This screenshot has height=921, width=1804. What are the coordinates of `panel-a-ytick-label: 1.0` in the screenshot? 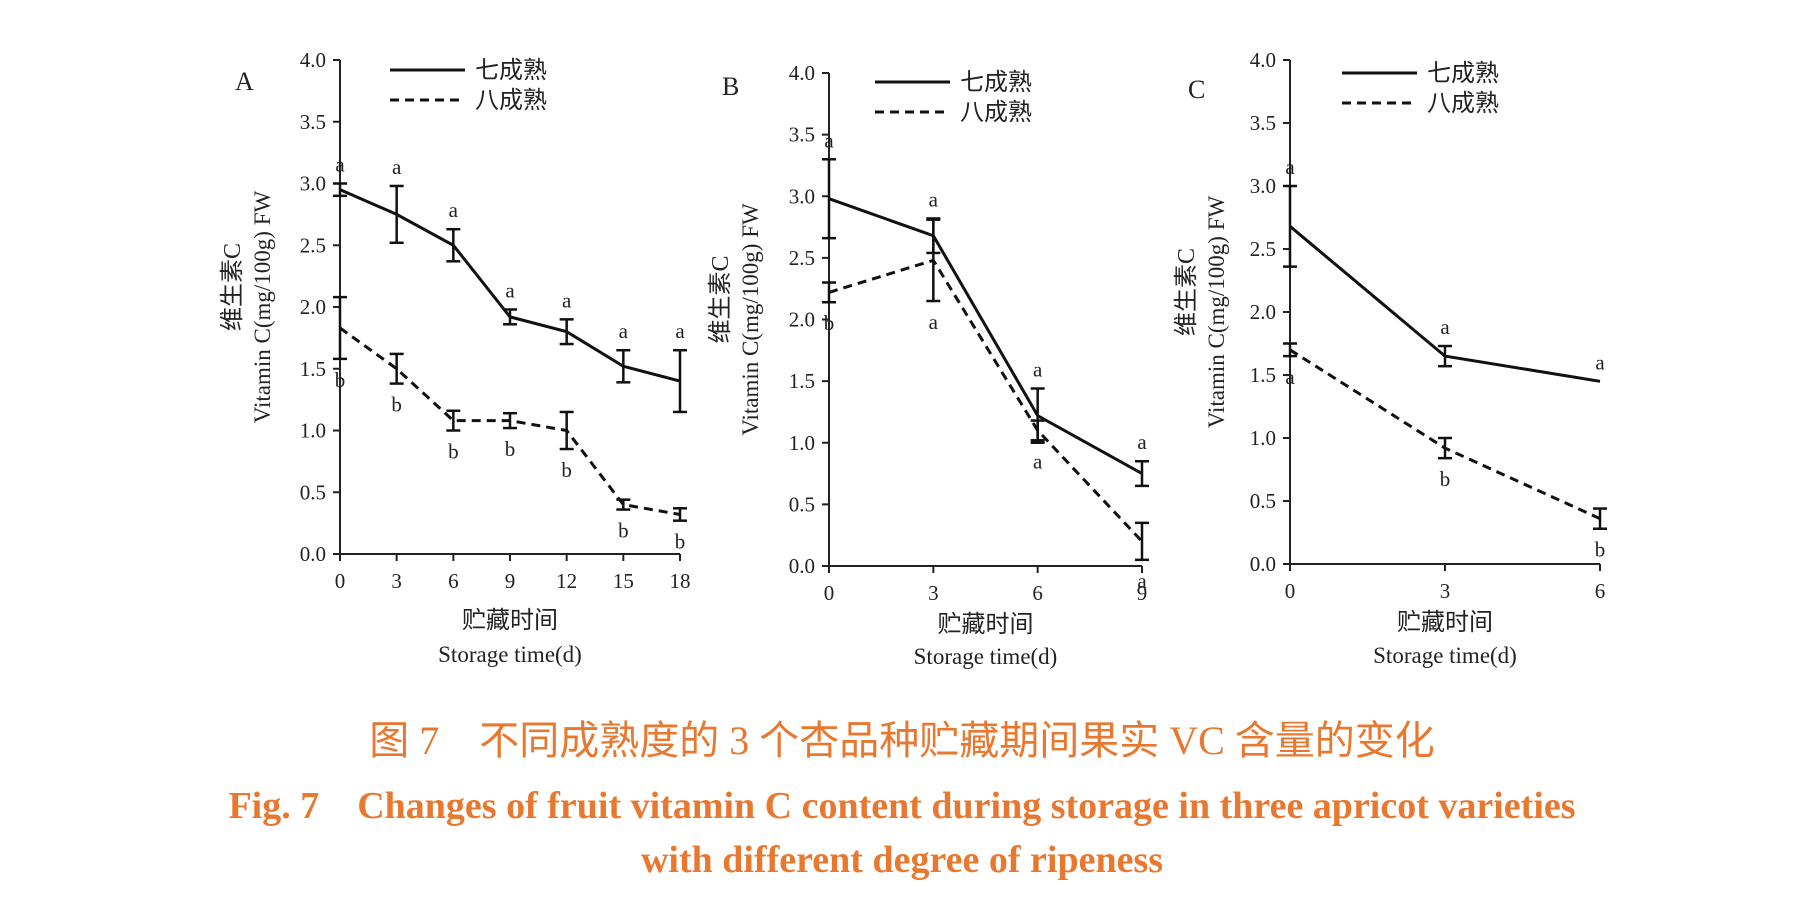 It's located at (313, 431).